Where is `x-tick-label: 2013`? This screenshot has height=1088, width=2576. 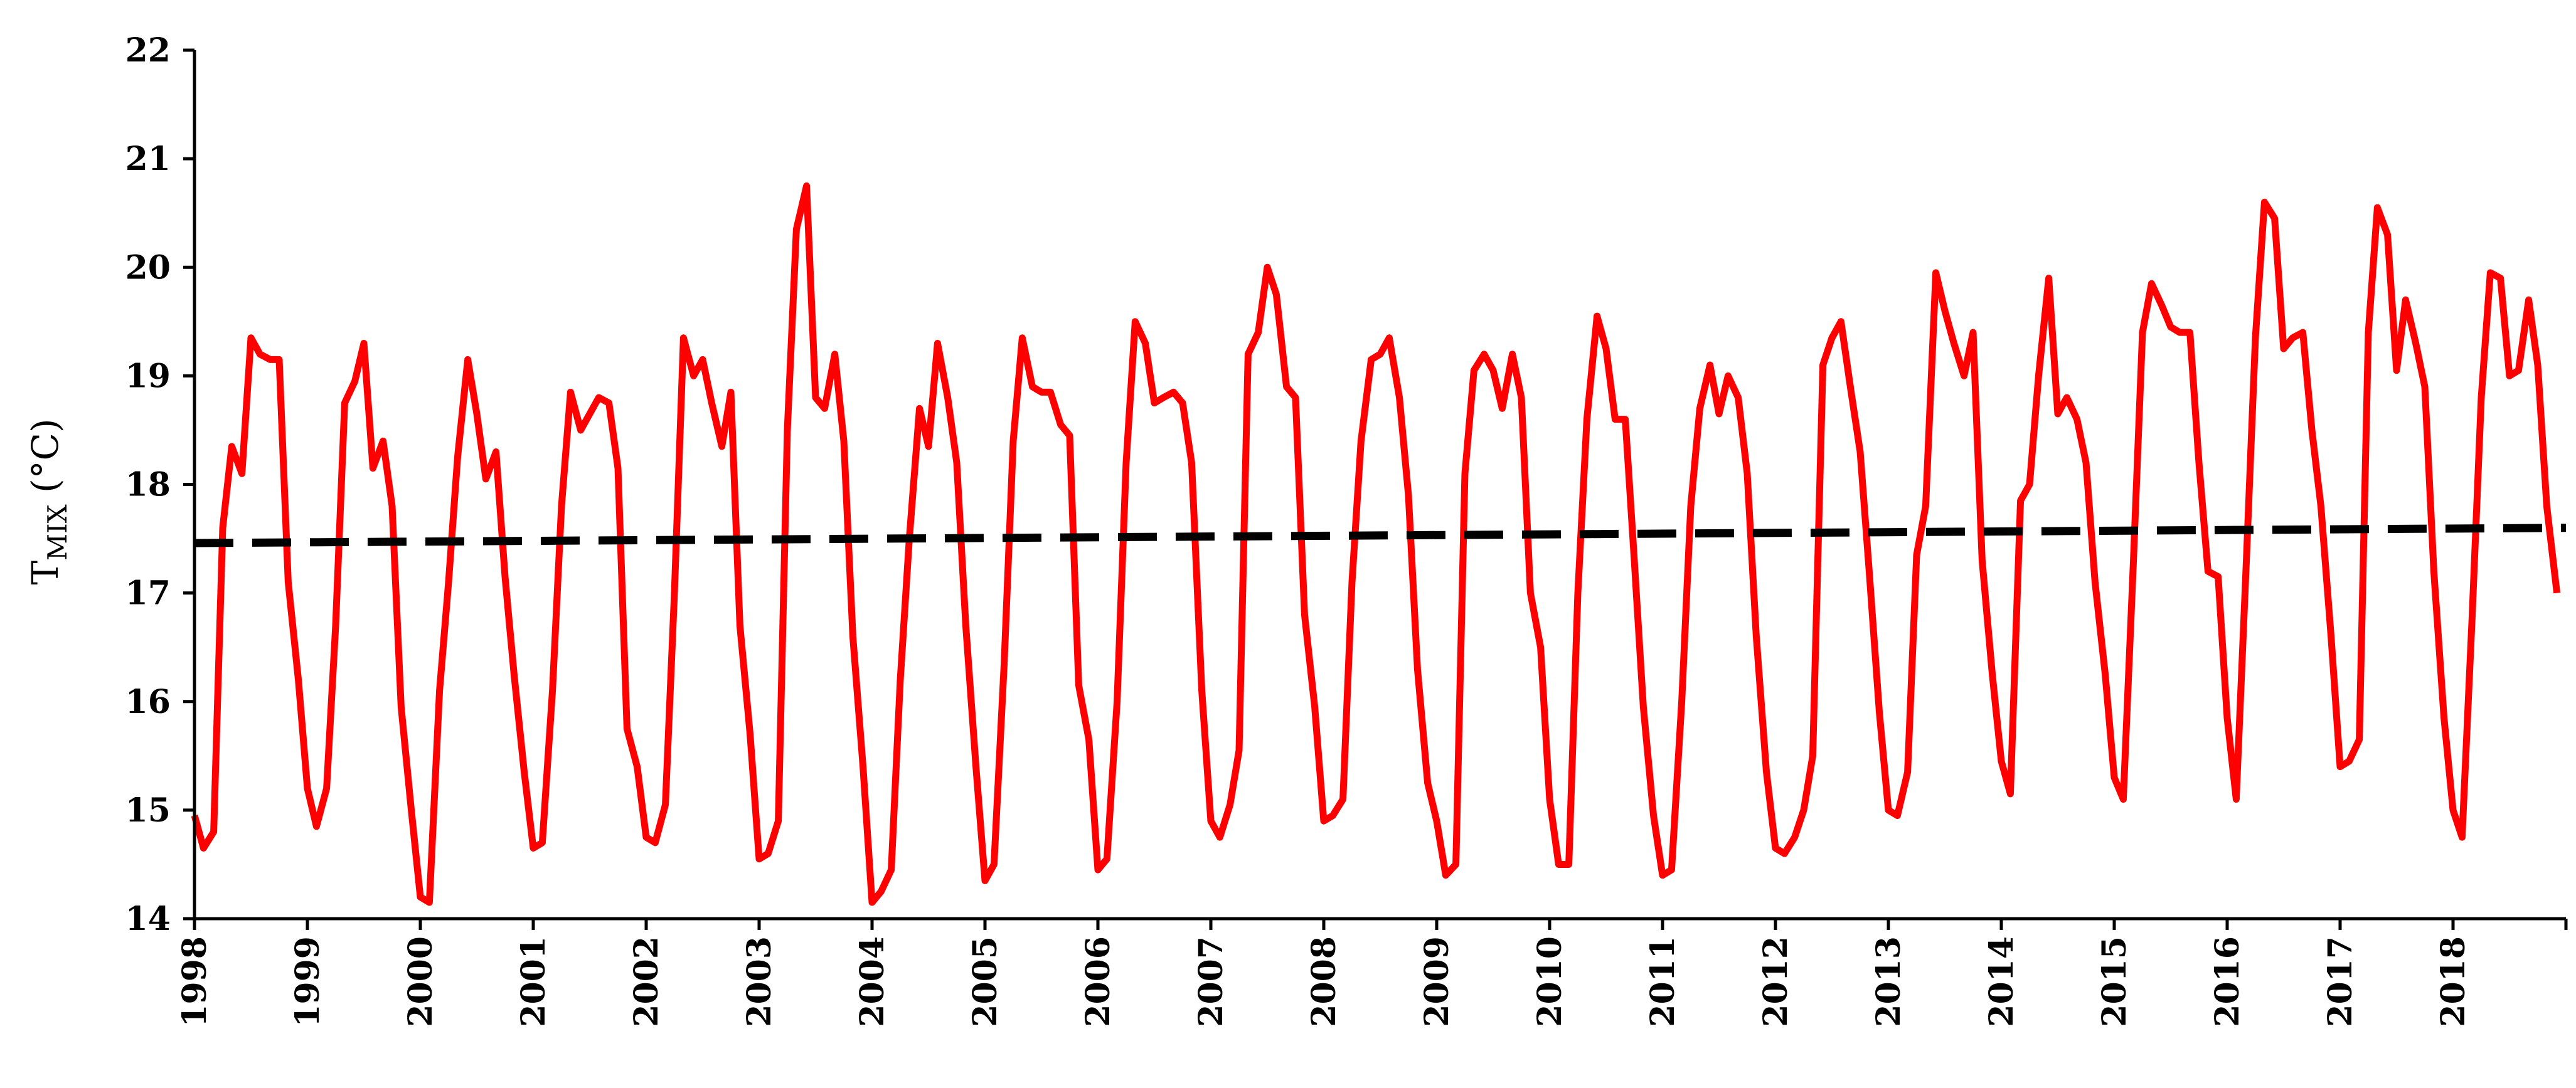 x-tick-label: 2013 is located at coordinates (1889, 981).